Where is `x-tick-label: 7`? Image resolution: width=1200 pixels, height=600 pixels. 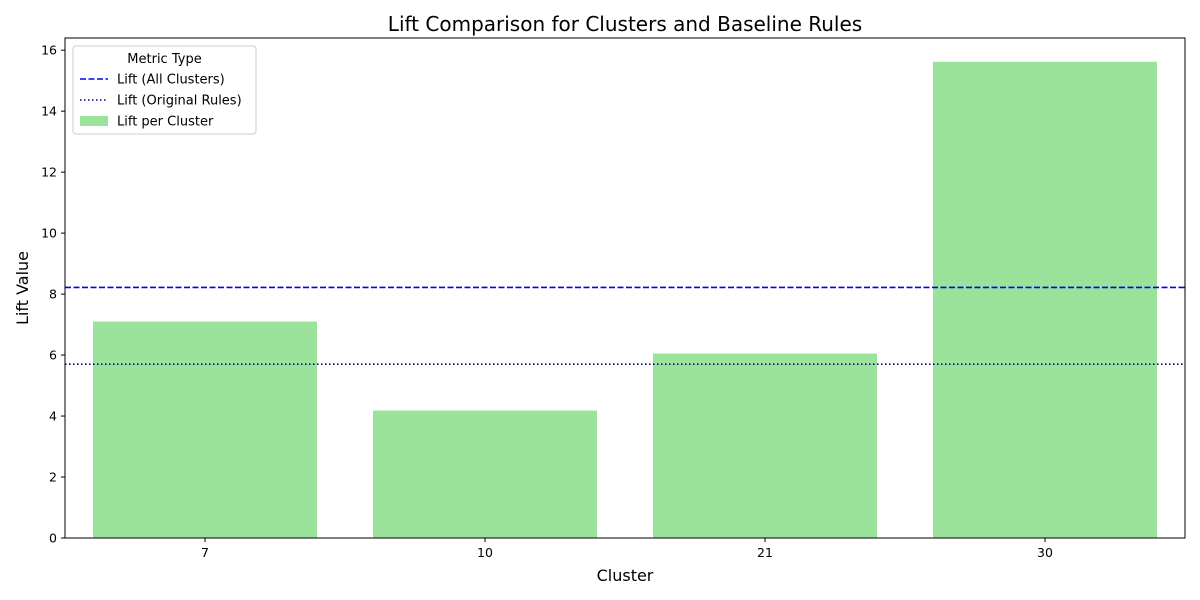 x-tick-label: 7 is located at coordinates (205, 552).